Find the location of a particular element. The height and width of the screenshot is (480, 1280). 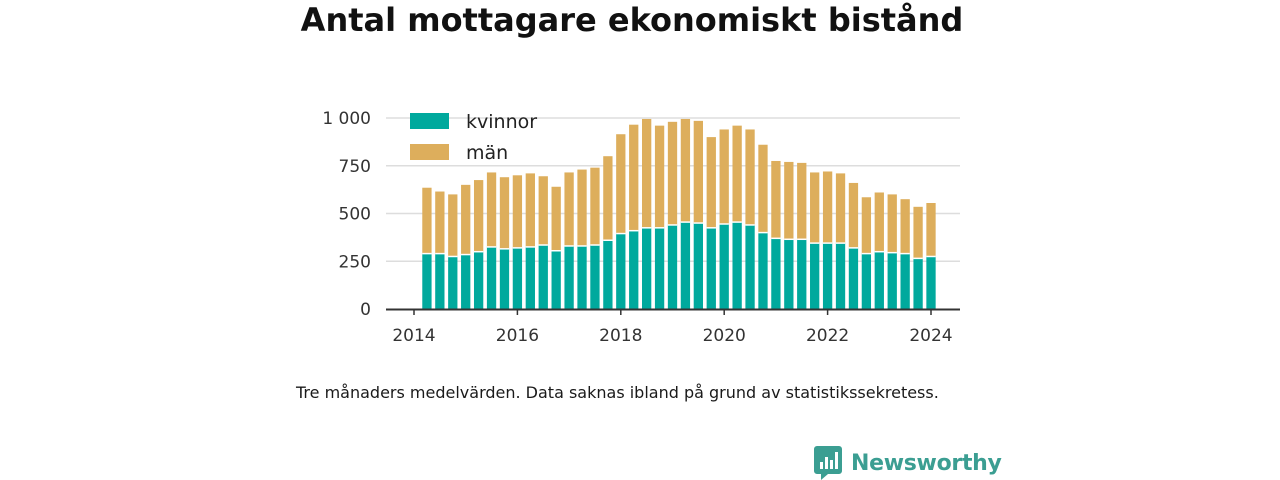

y-tick-label: 500 is located at coordinates (355, 215).